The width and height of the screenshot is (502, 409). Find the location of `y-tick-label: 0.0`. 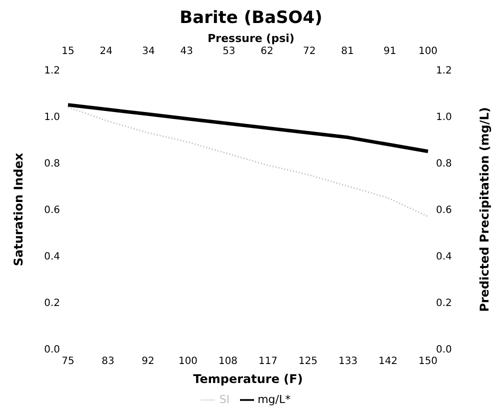

y-tick-label: 0.0 is located at coordinates (52, 350).